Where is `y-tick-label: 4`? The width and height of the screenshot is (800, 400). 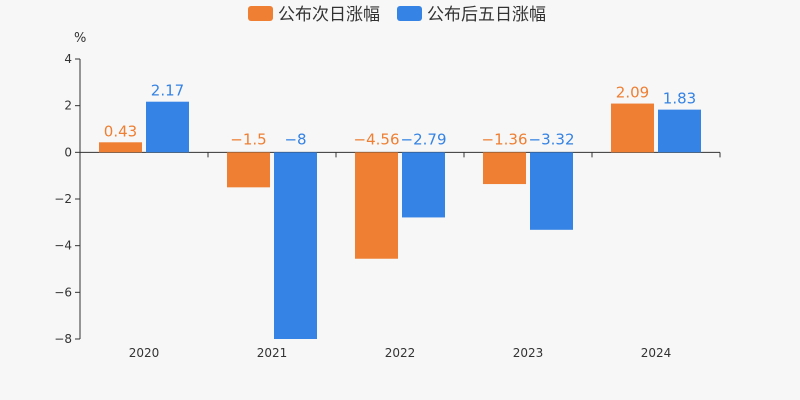
y-tick-label: 4 is located at coordinates (68, 59).